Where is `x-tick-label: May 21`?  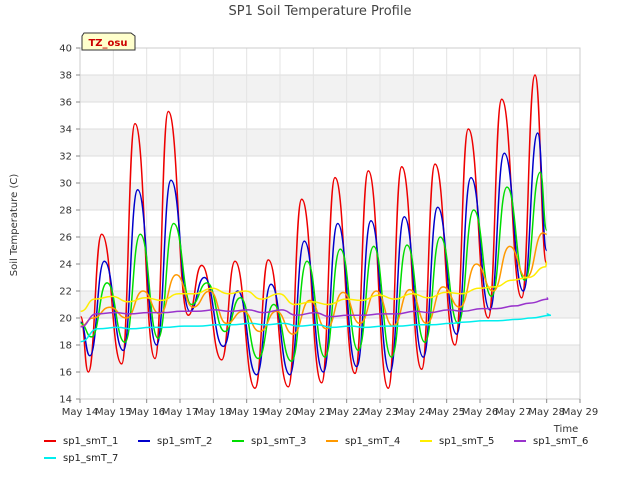 x-tick-label: May 21 is located at coordinates (313, 412).